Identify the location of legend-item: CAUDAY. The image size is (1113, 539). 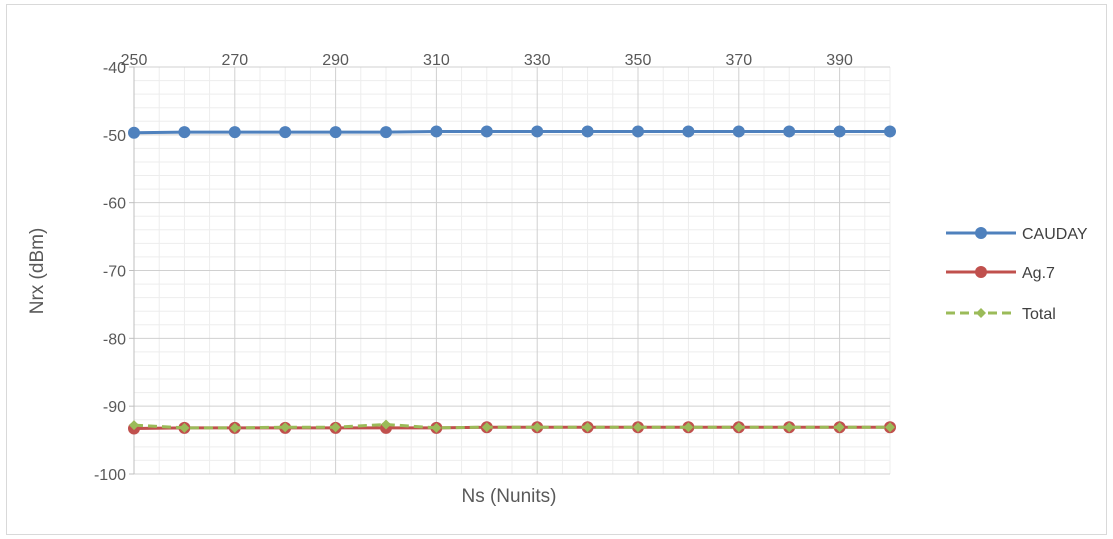
(1017, 234).